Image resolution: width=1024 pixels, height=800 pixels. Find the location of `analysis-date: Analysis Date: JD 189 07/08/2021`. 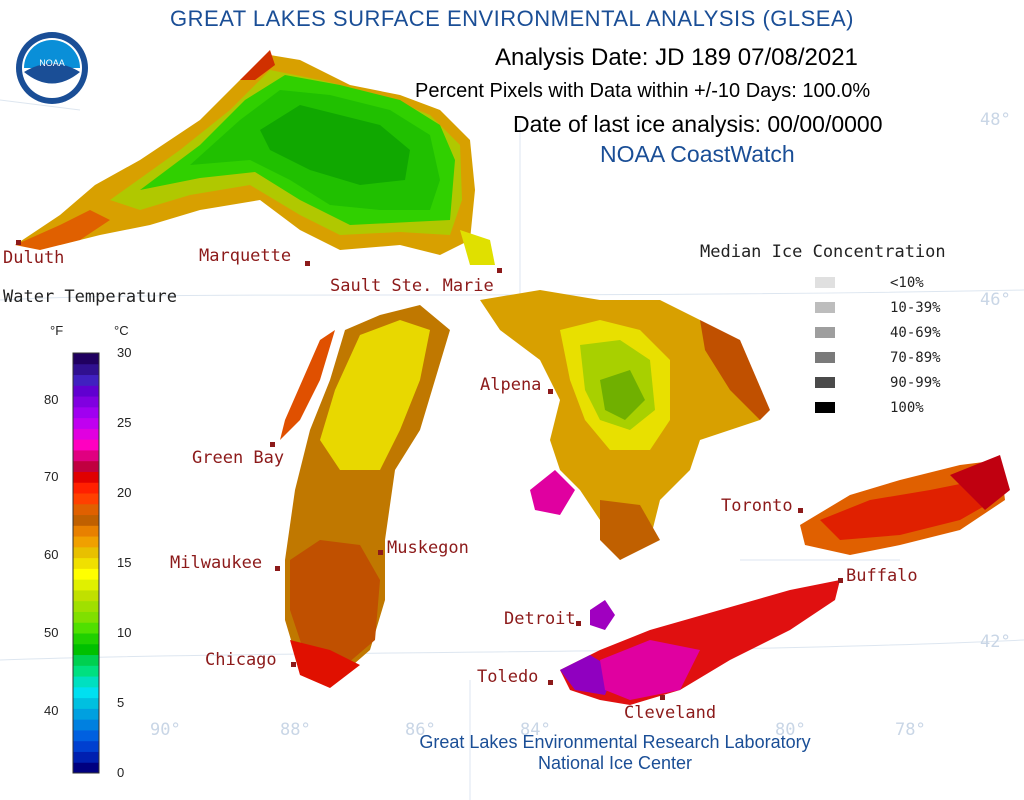

analysis-date: Analysis Date: JD 189 07/08/2021 is located at coordinates (676, 57).